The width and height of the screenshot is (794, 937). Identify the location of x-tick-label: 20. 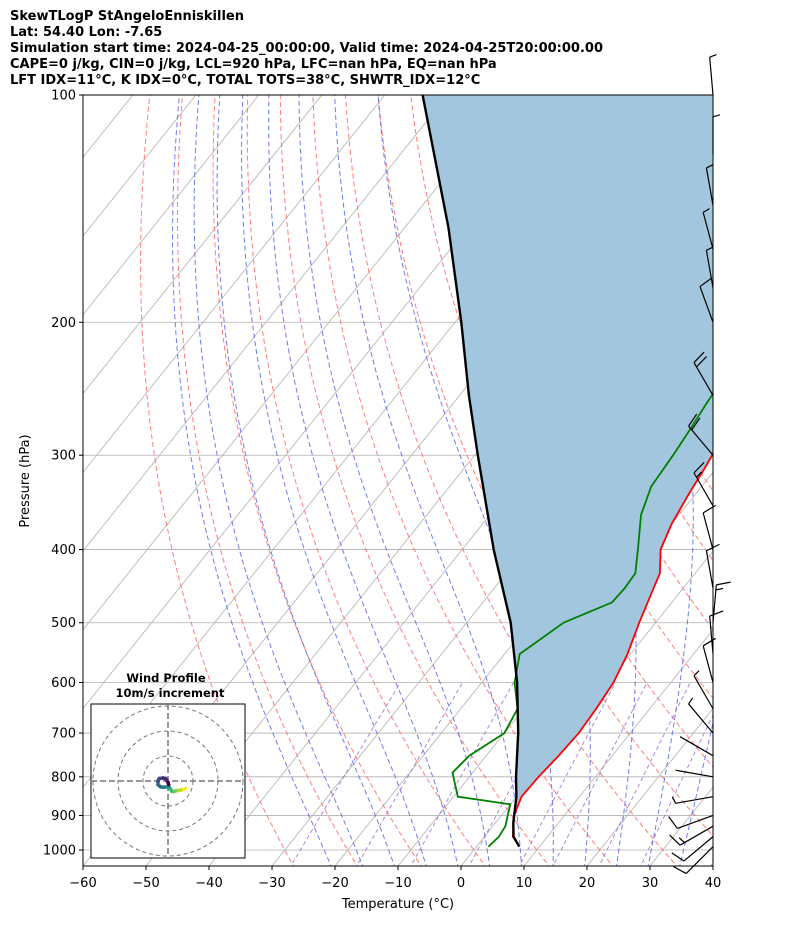
(587, 883).